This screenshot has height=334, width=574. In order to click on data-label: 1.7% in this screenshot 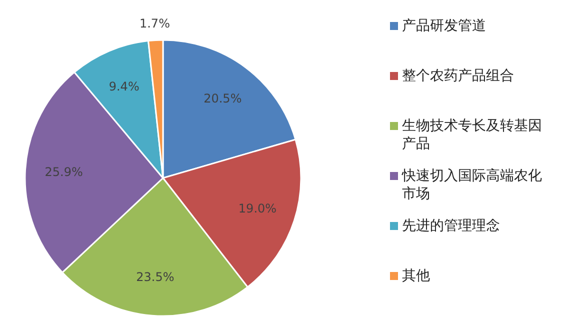, I will do `click(155, 23)`.